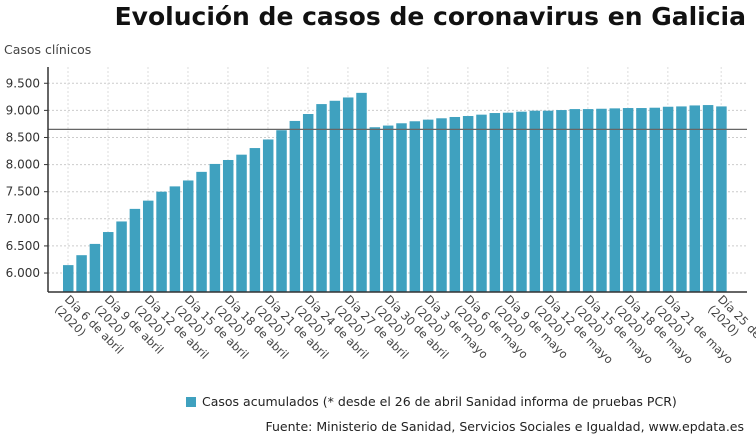 The height and width of the screenshot is (441, 756). What do you see at coordinates (68, 278) in the screenshot?
I see `bar-6-abr` at bounding box center [68, 278].